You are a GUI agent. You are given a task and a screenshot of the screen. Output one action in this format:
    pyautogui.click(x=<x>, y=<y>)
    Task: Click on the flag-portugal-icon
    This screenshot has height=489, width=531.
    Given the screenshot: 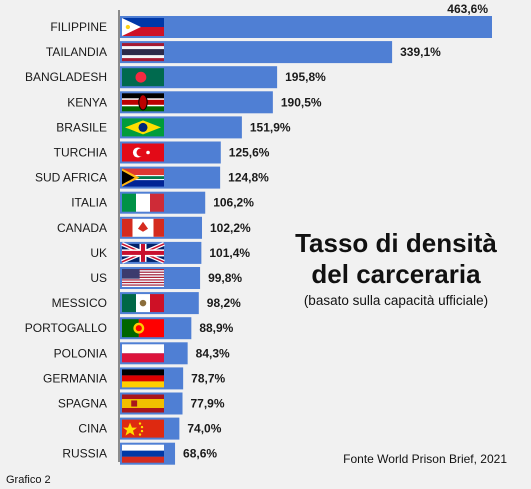 What is the action you would take?
    pyautogui.click(x=143, y=328)
    